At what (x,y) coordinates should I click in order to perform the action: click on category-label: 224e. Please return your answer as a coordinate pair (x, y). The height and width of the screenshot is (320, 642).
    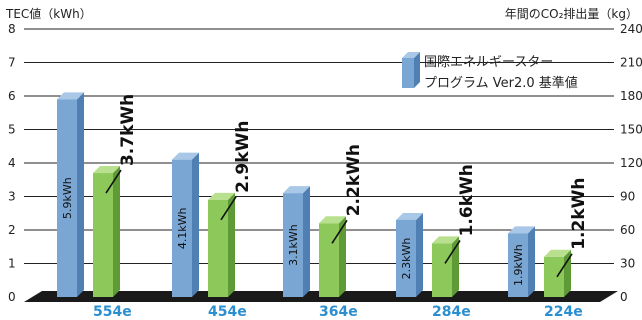
    Looking at the image, I should click on (563, 312).